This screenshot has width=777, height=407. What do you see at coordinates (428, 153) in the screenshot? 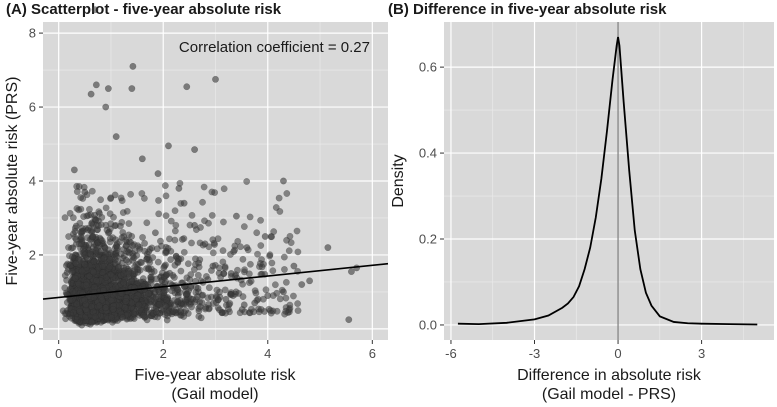
I see `y-tick-label: 0.4` at bounding box center [428, 153].